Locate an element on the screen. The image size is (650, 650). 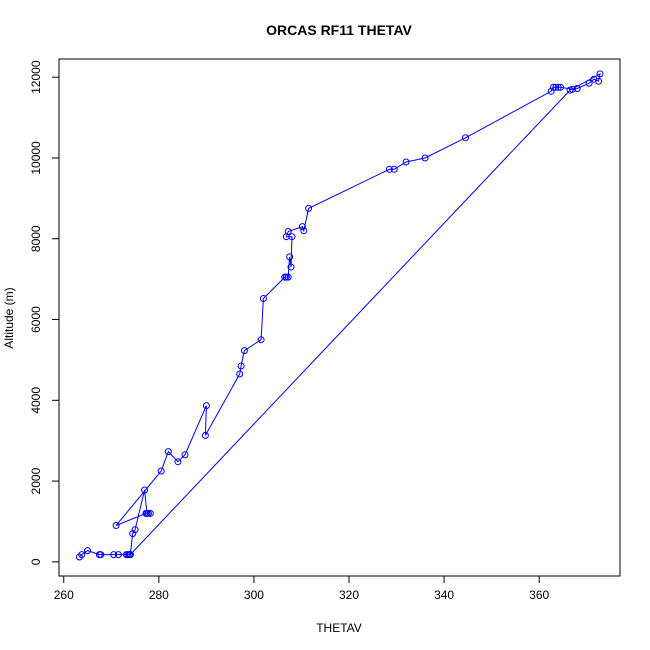
x-tick-label: 280 is located at coordinates (159, 595).